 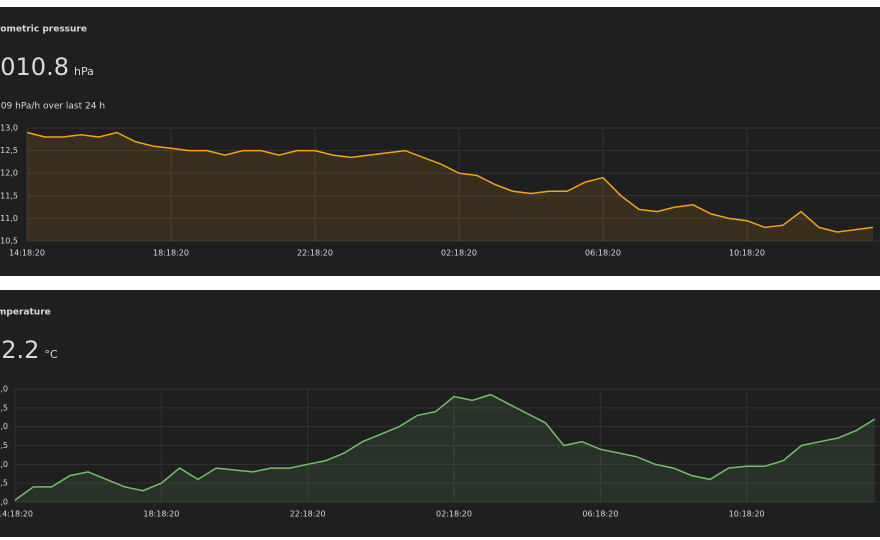 I want to click on y-tick-label: 1012,5, so click(x=9, y=150).